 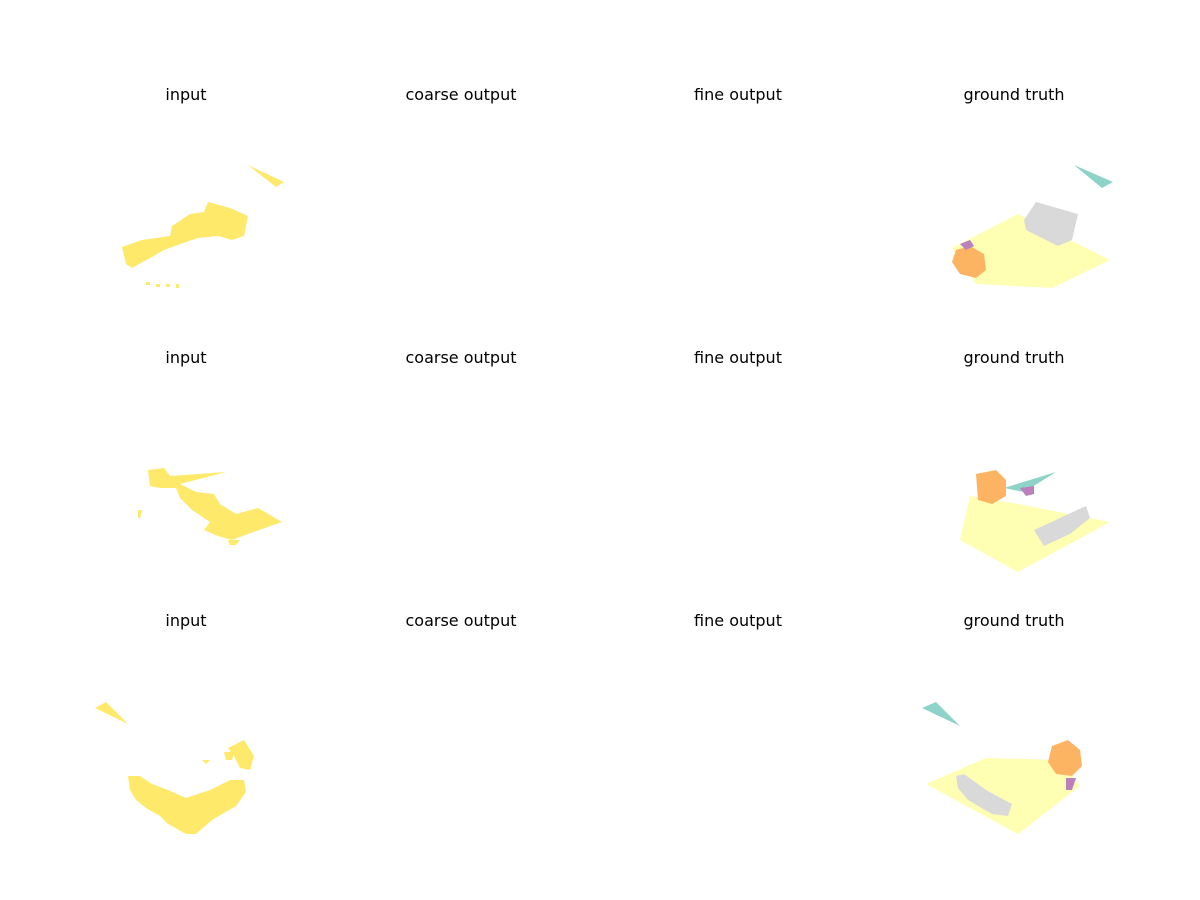 What do you see at coordinates (1014, 620) in the screenshot?
I see `row3-title-gt: ground truth` at bounding box center [1014, 620].